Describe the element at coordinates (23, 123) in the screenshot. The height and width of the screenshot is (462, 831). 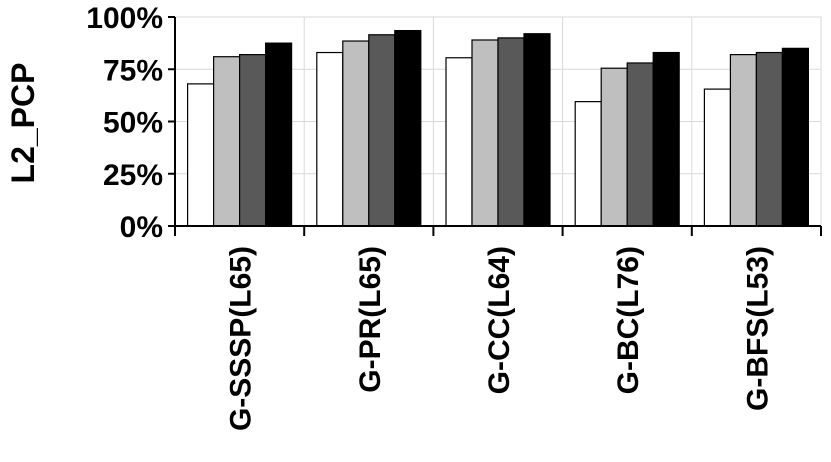
I see `y-axis-title: L2_PCP` at that location.